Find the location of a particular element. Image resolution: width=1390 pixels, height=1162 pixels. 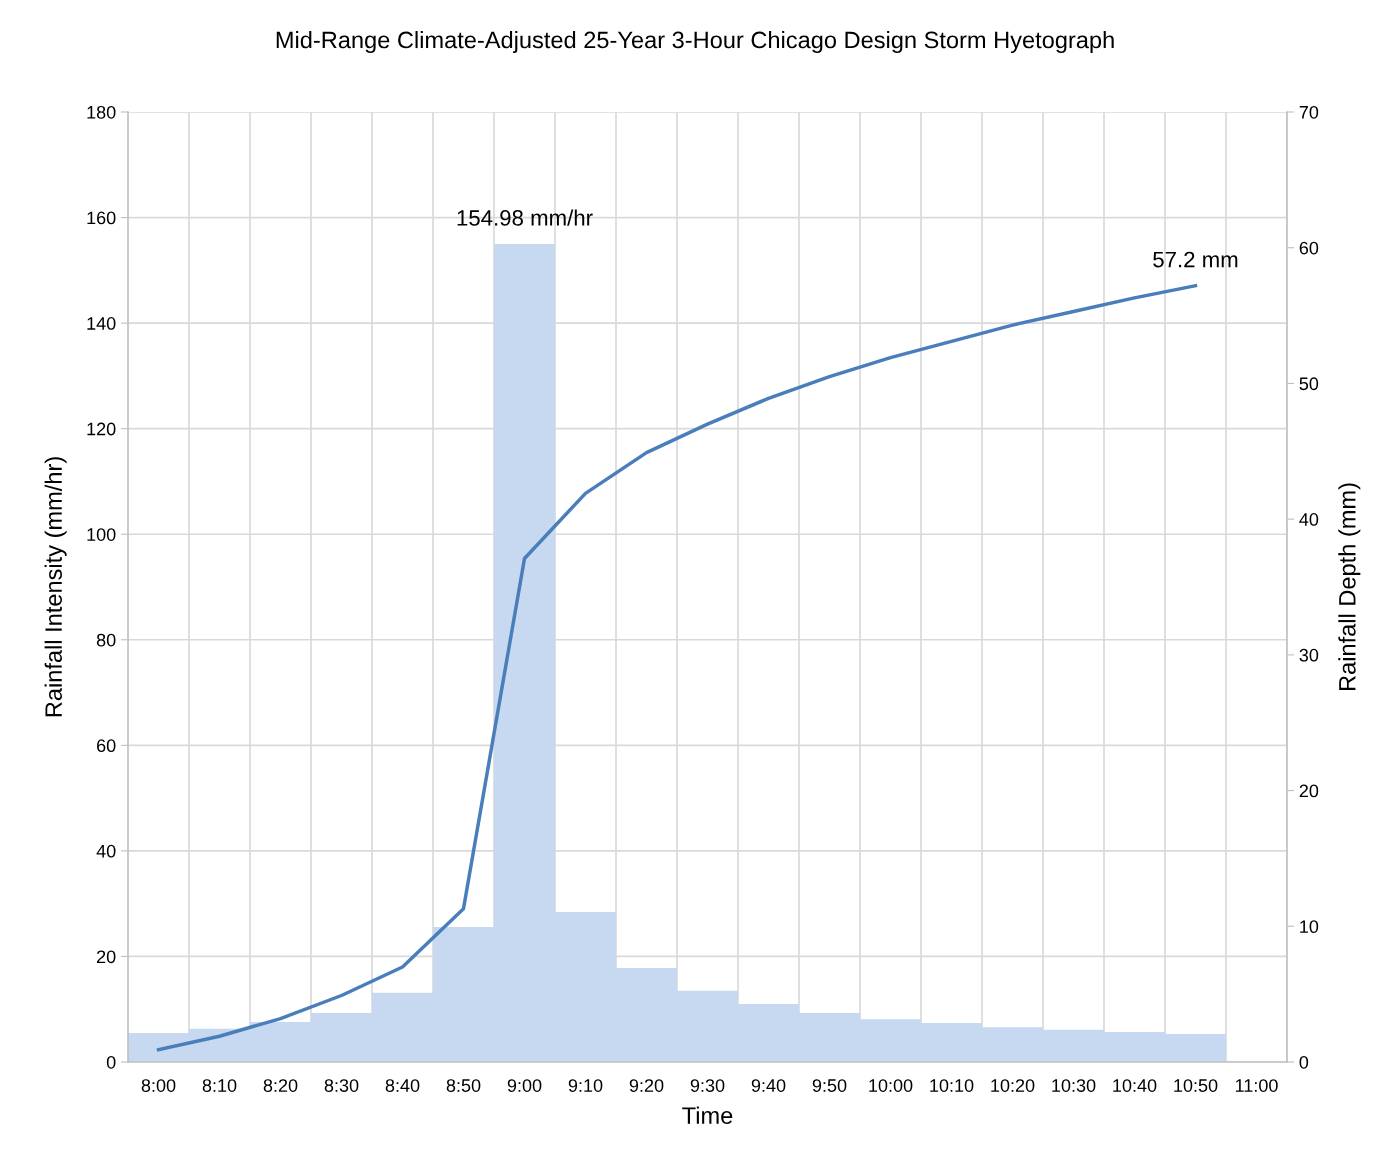

y2-tick-label: 40 is located at coordinates (1309, 519).